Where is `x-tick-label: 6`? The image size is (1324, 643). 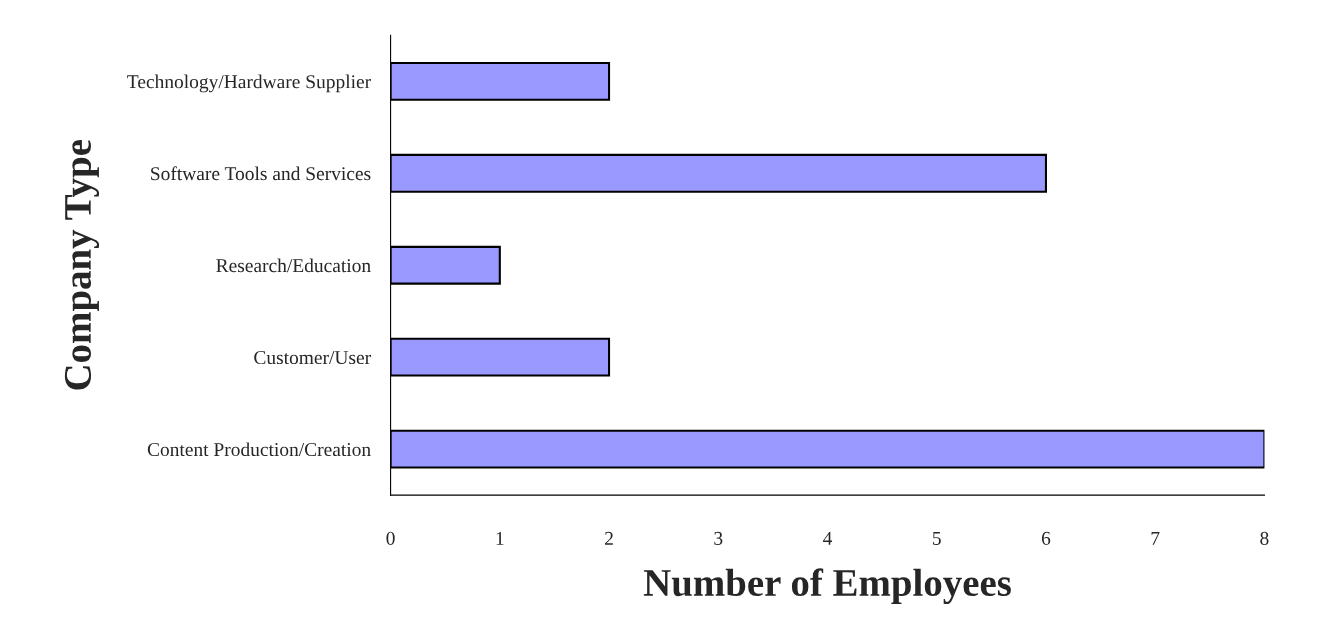 x-tick-label: 6 is located at coordinates (1046, 538).